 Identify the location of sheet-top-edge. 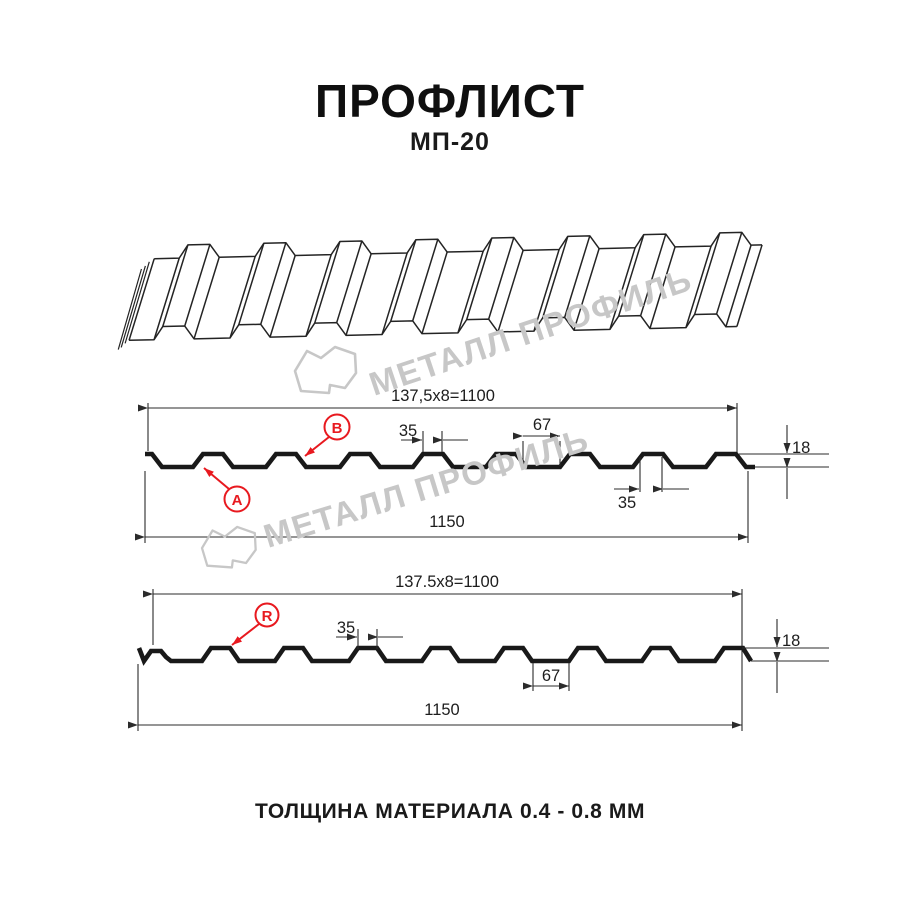
(458, 245).